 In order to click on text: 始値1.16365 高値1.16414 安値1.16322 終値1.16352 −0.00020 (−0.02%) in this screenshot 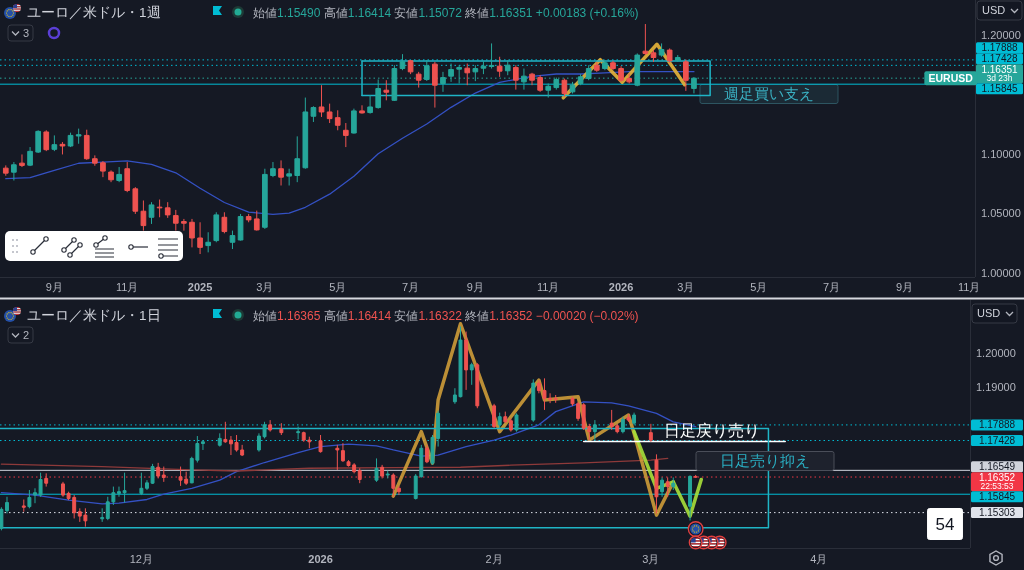, I will do `click(446, 316)`.